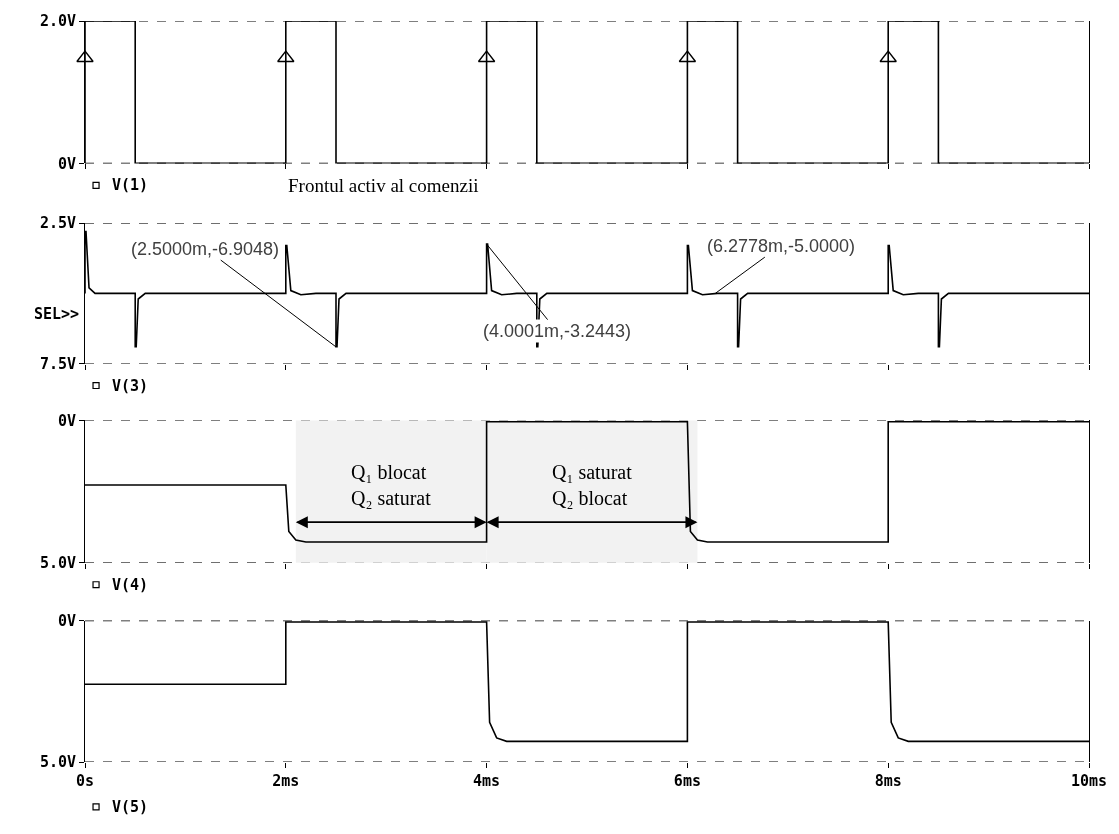 The image size is (1119, 834). Describe the element at coordinates (687, 781) in the screenshot. I see `x-tick-label: 6ms` at that location.